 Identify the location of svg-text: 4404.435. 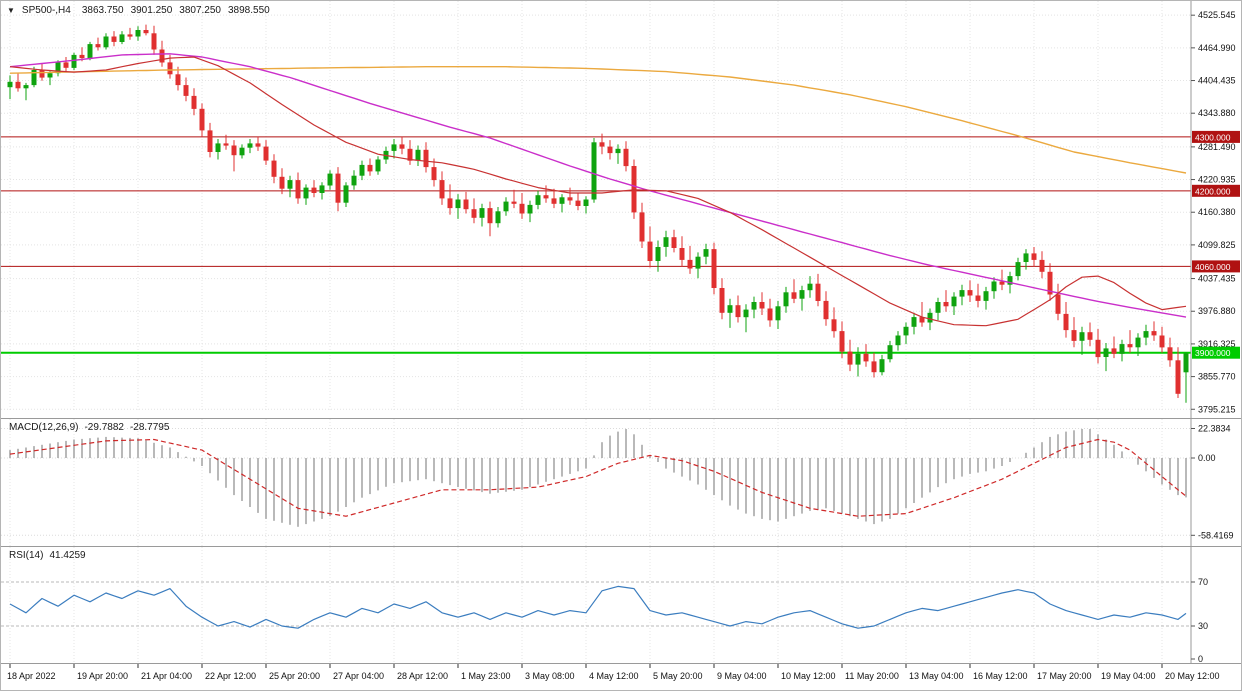
(1217, 81).